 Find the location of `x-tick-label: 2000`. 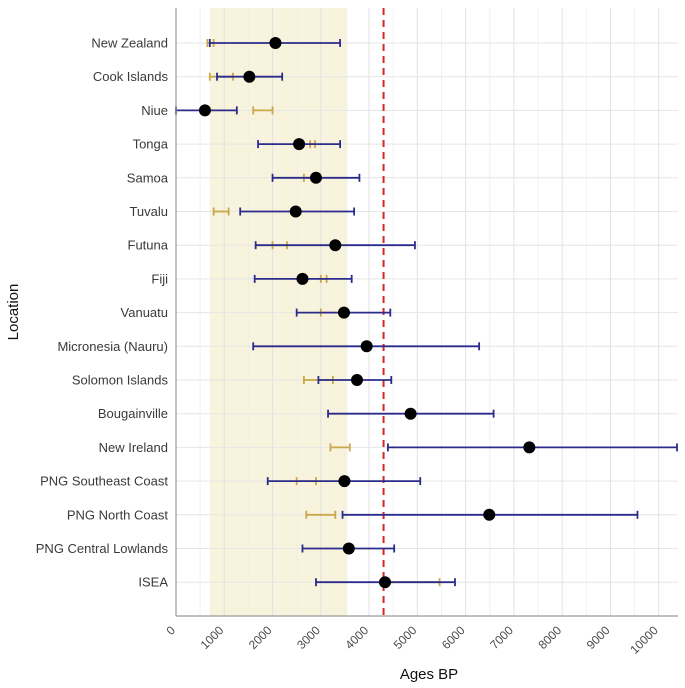

x-tick-label: 2000 is located at coordinates (260, 637).